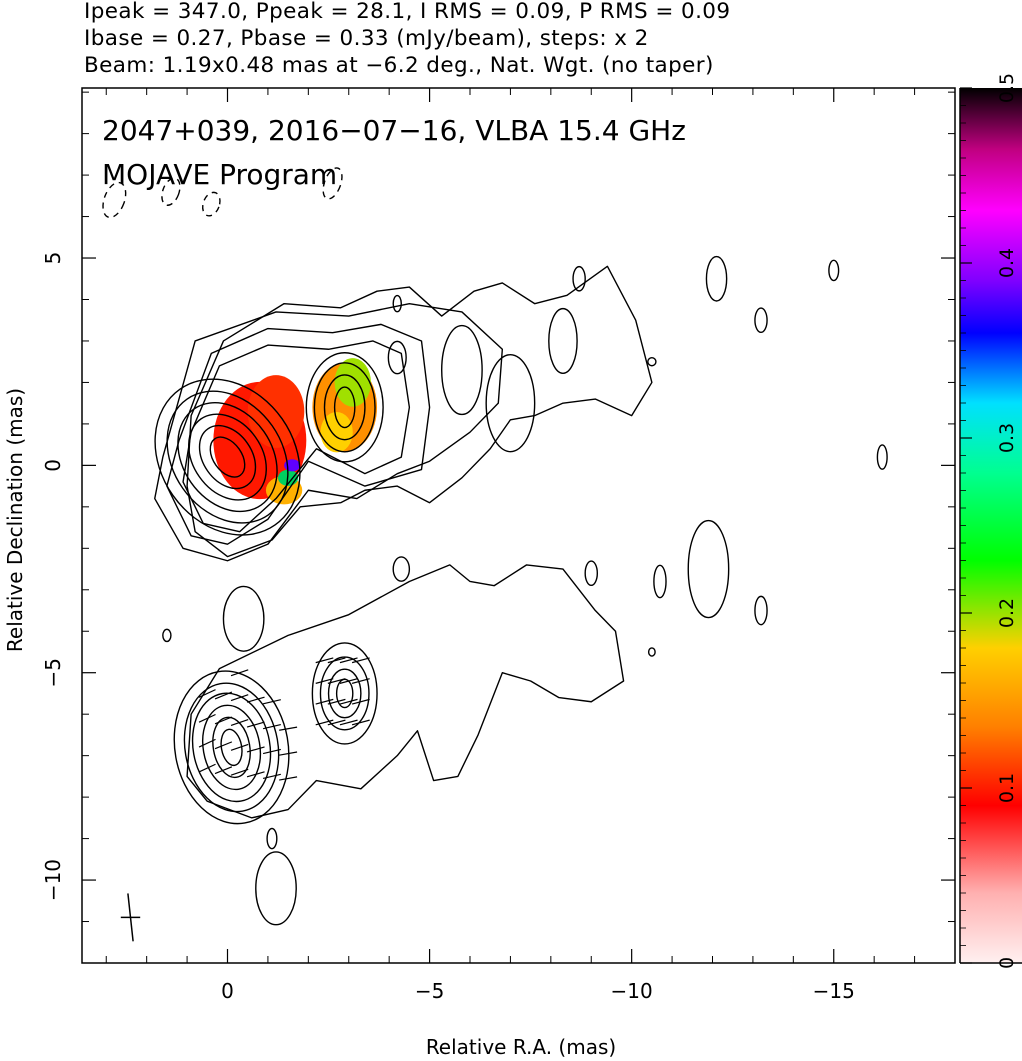  What do you see at coordinates (1007, 963) in the screenshot?
I see `colorbar-tick-label: 0` at bounding box center [1007, 963].